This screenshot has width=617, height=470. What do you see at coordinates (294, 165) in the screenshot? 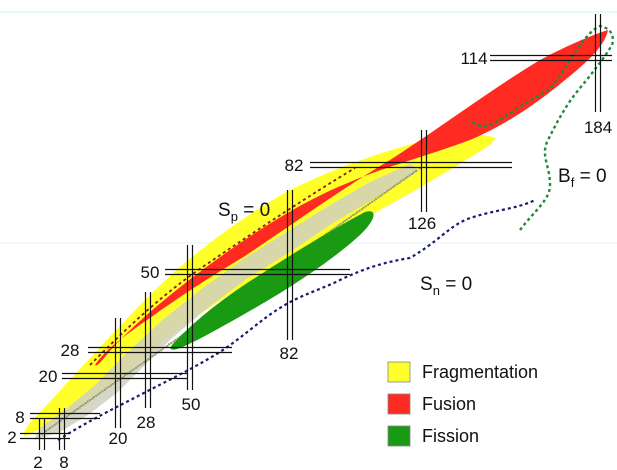
I see `proton-label-82: 82` at bounding box center [294, 165].